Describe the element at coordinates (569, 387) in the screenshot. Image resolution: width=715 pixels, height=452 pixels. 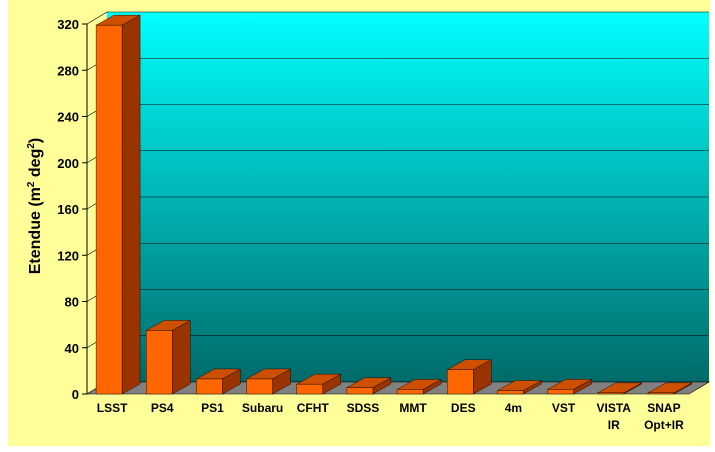
I see `bar-vst` at that location.